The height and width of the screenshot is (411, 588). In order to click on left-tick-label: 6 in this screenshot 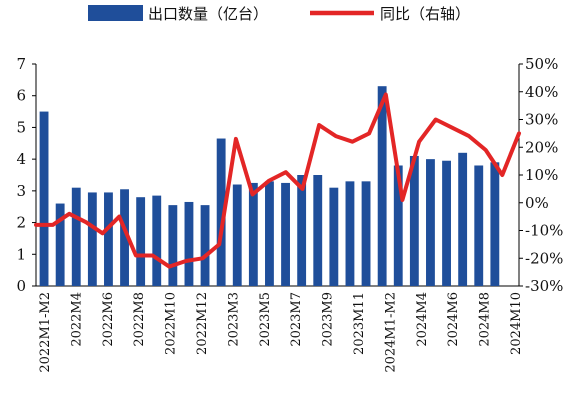, I will do `click(21, 96)`.